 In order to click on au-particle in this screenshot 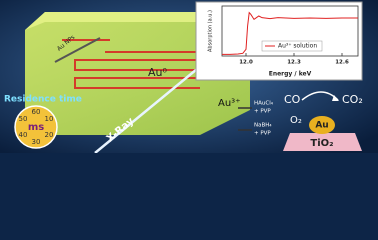, I will do `click(322, 125)`.